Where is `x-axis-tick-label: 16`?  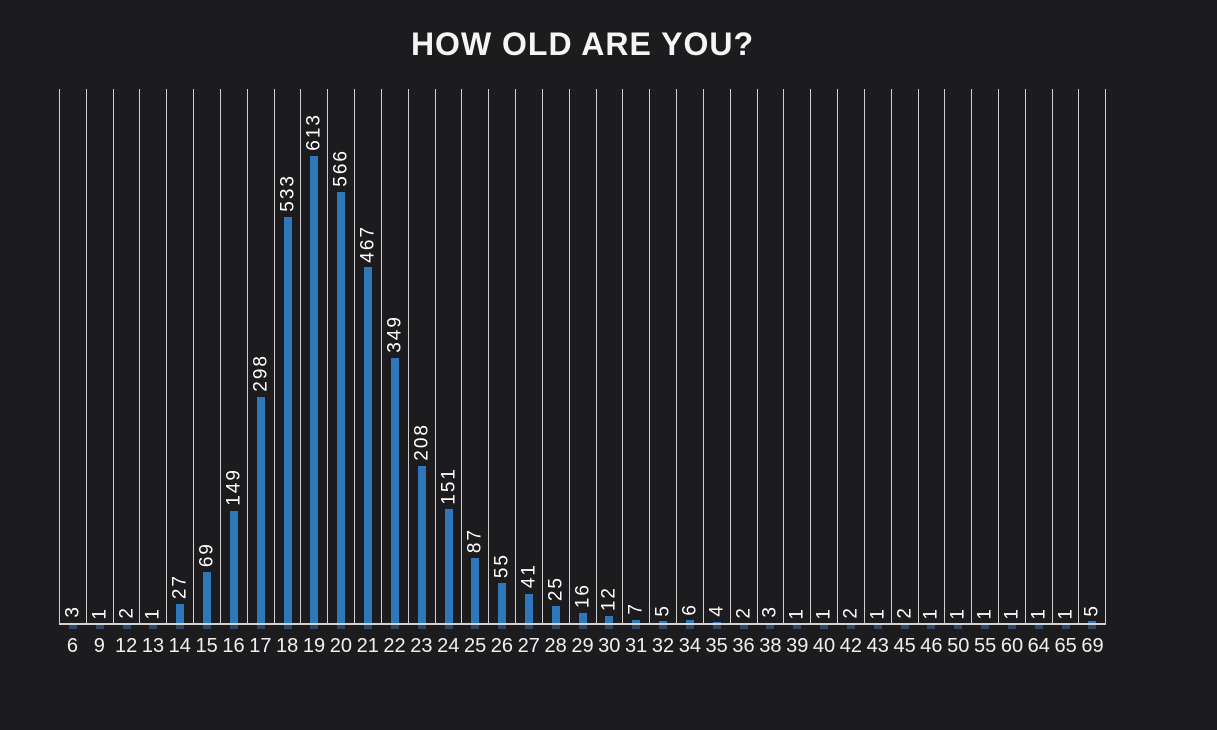
x-axis-tick-label: 16 is located at coordinates (233, 646).